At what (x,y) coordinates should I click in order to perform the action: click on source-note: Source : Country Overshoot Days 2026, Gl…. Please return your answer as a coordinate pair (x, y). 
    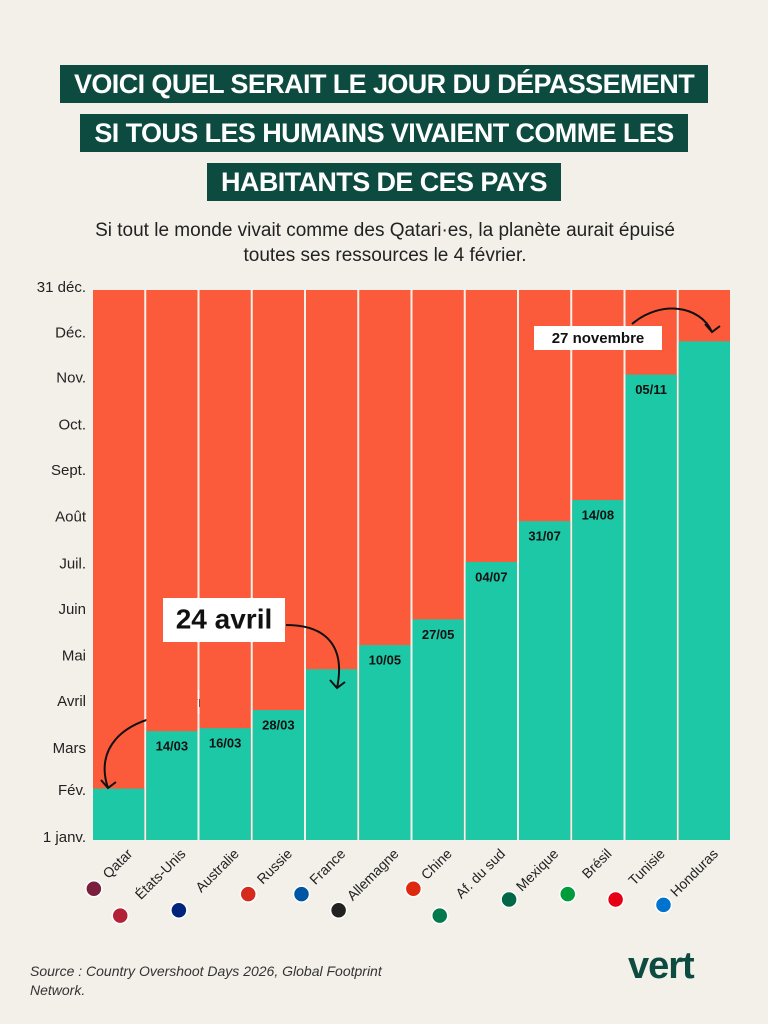
    Looking at the image, I should click on (206, 980).